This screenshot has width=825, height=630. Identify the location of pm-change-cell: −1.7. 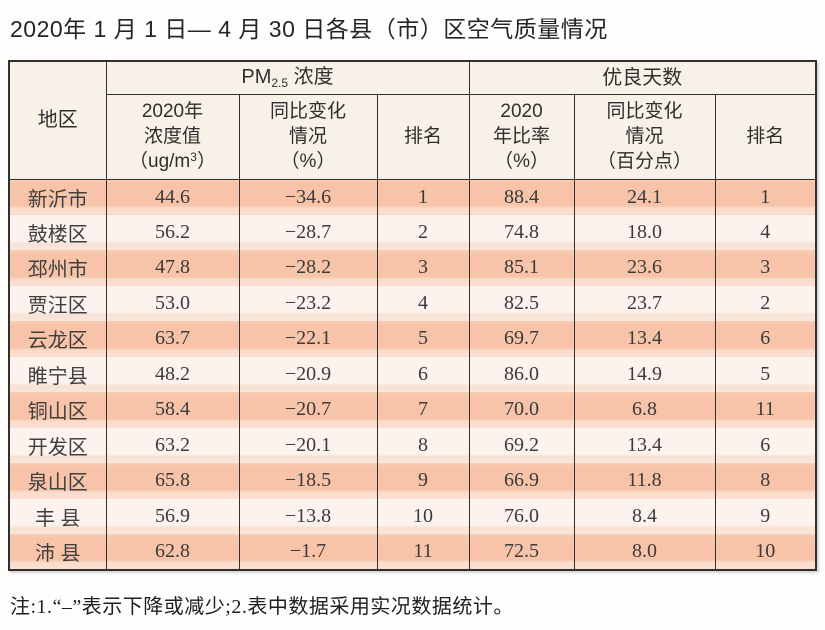
(308, 552).